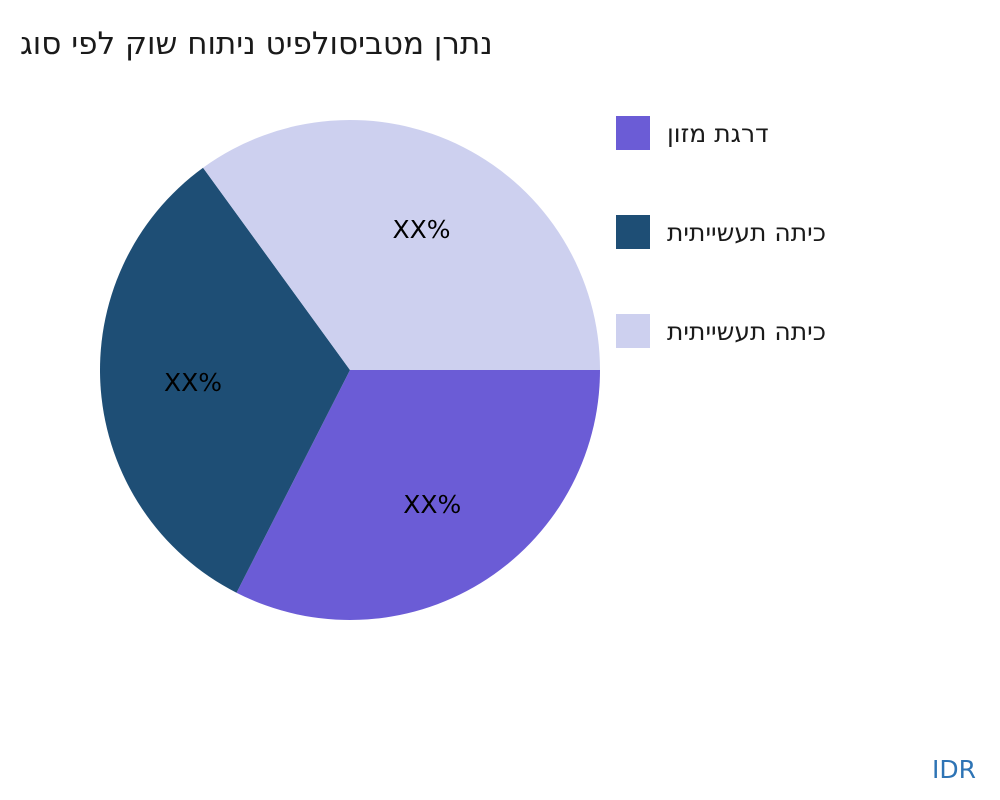  What do you see at coordinates (633, 133) in the screenshot?
I see `legend-swatch-purple` at bounding box center [633, 133].